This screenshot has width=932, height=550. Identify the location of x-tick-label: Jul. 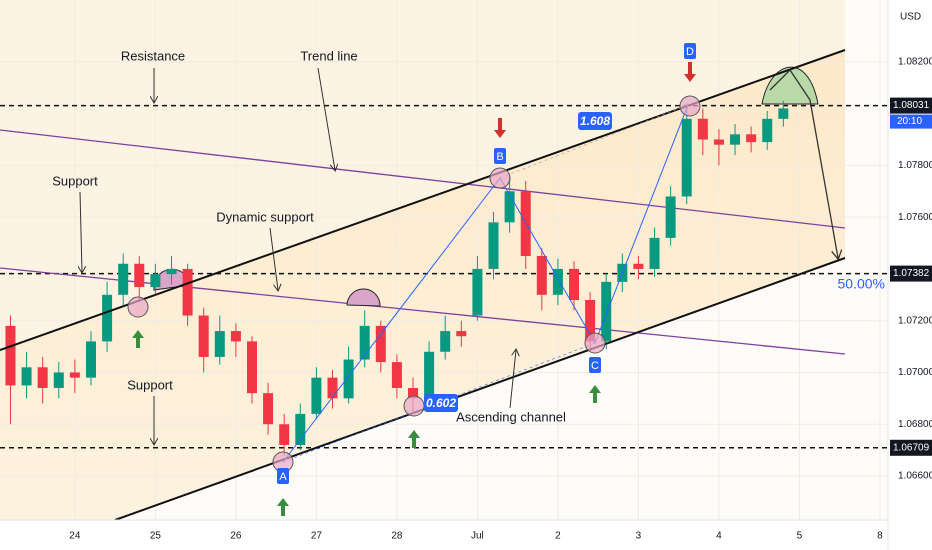
(477, 536).